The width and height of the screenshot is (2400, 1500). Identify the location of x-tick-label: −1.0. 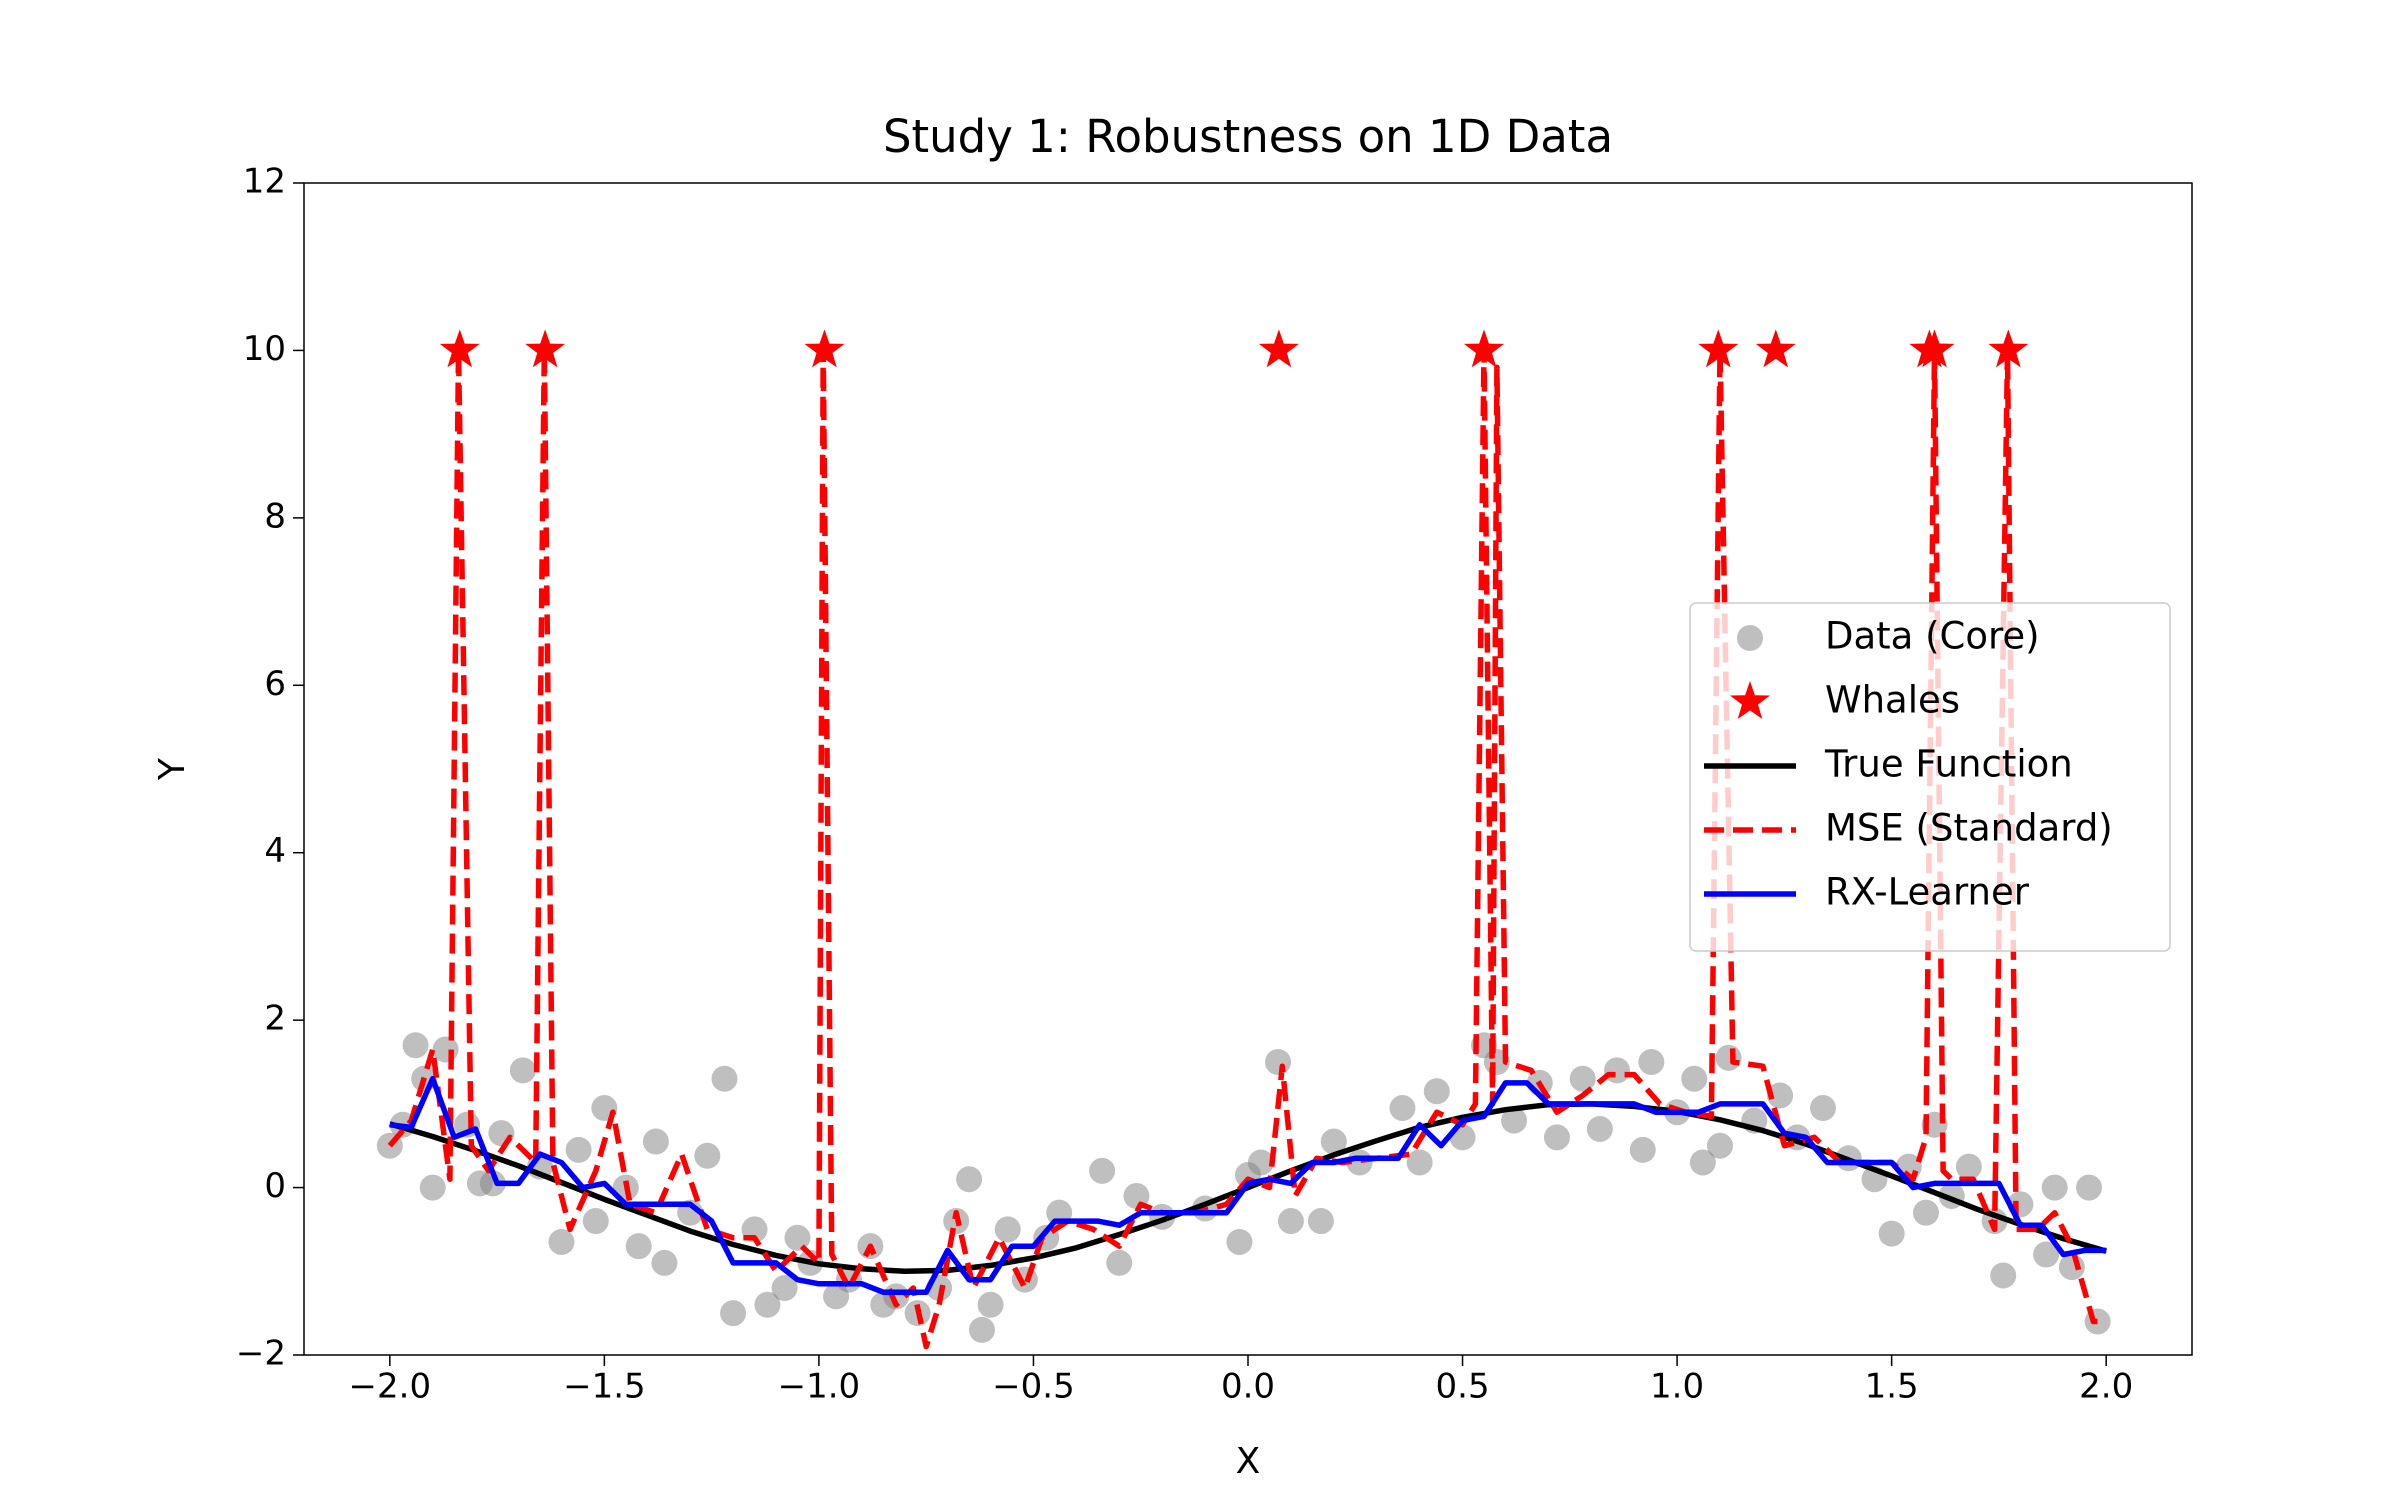
(819, 1387).